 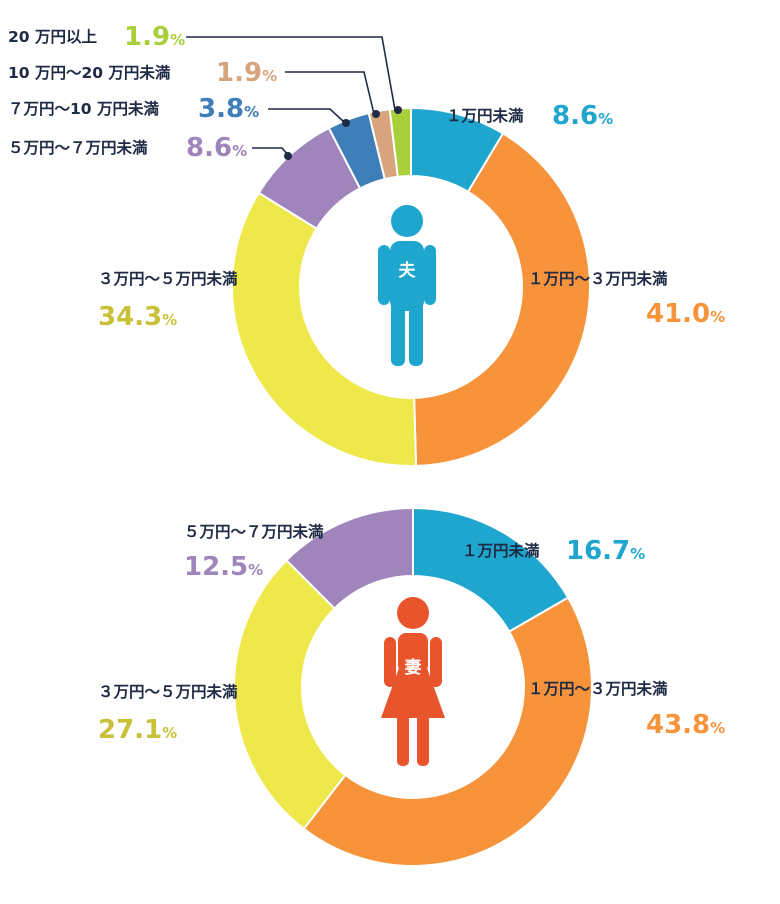 I want to click on leader-dot-10-20man, so click(x=376, y=114).